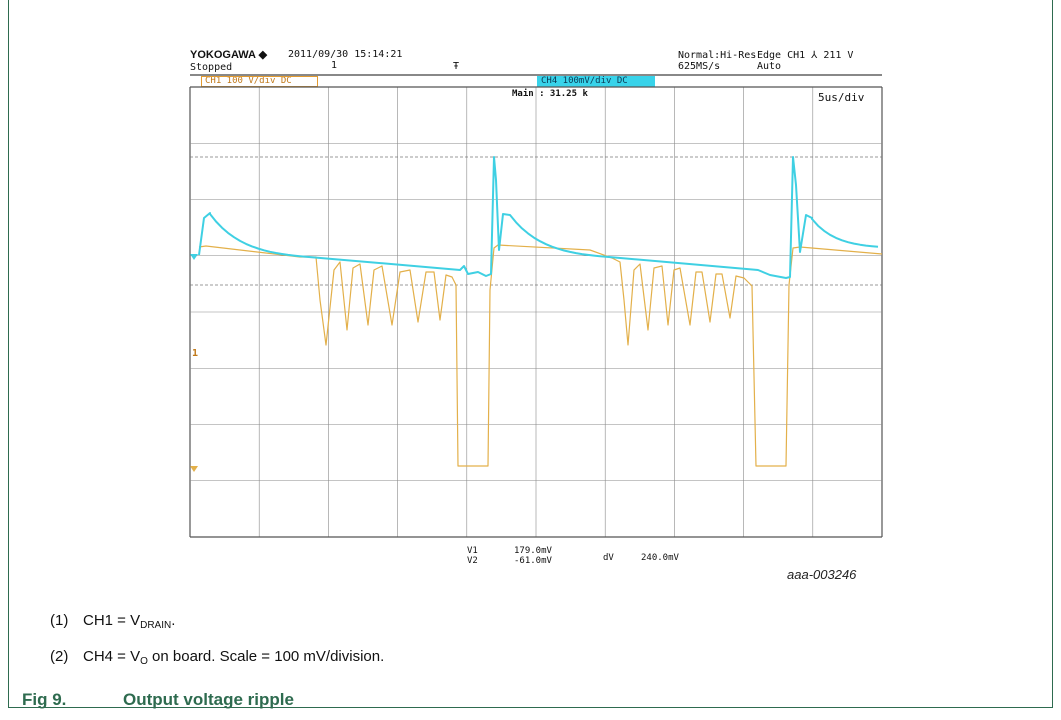  I want to click on trigger-symbol: Ŧ, so click(456, 66).